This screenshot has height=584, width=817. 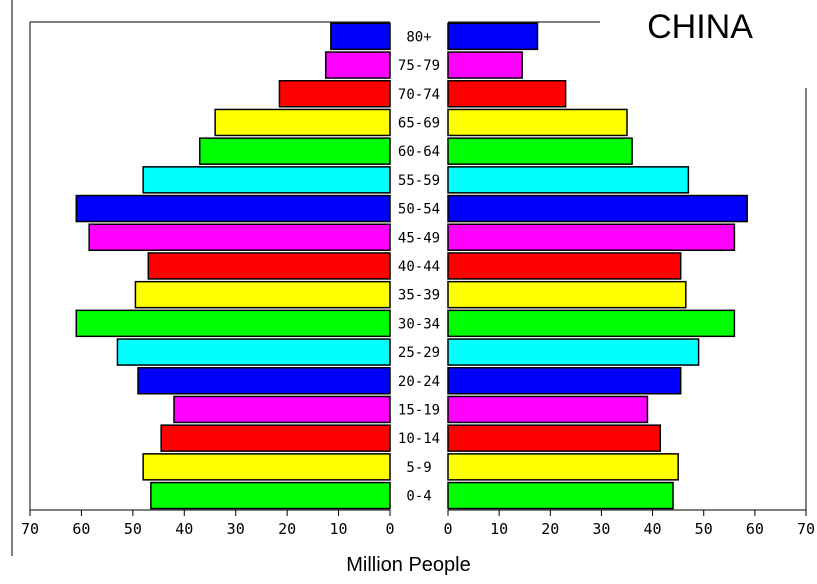 What do you see at coordinates (419, 439) in the screenshot?
I see `age-label: 10-14` at bounding box center [419, 439].